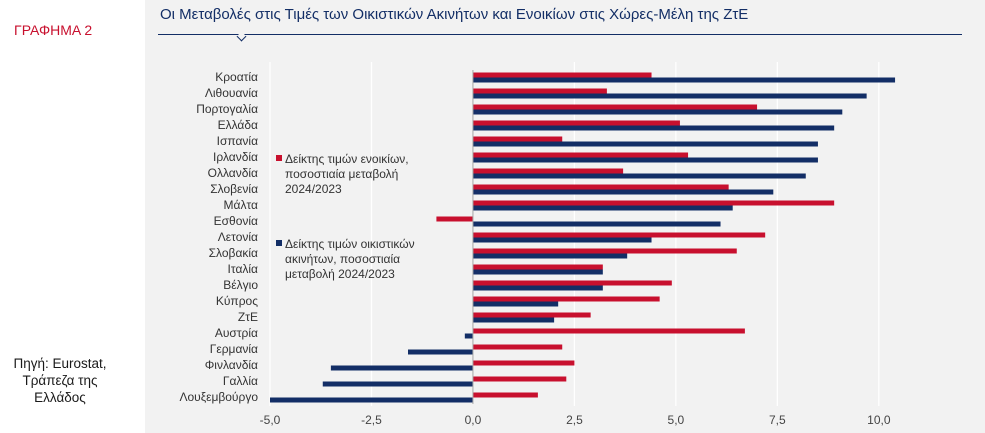 The image size is (985, 433). I want to click on legend-marker-house, so click(279, 243).